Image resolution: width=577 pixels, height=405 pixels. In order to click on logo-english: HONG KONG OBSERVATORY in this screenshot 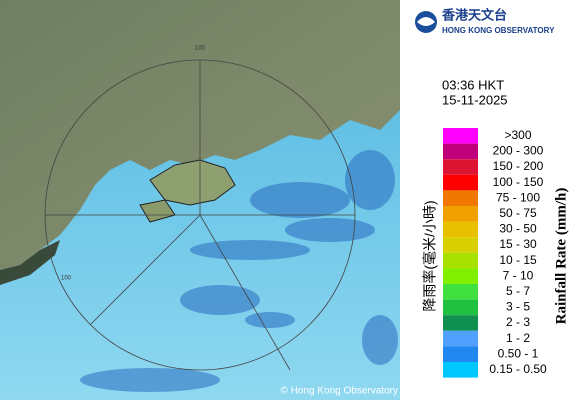, I will do `click(498, 30)`.